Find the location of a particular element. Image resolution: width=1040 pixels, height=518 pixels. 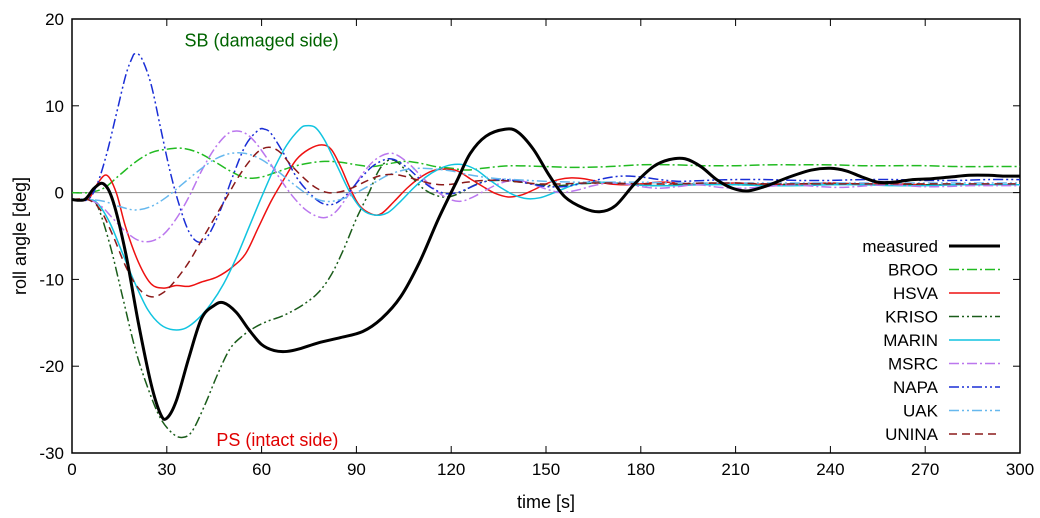

legend-label-napa: NAPA is located at coordinates (916, 387).